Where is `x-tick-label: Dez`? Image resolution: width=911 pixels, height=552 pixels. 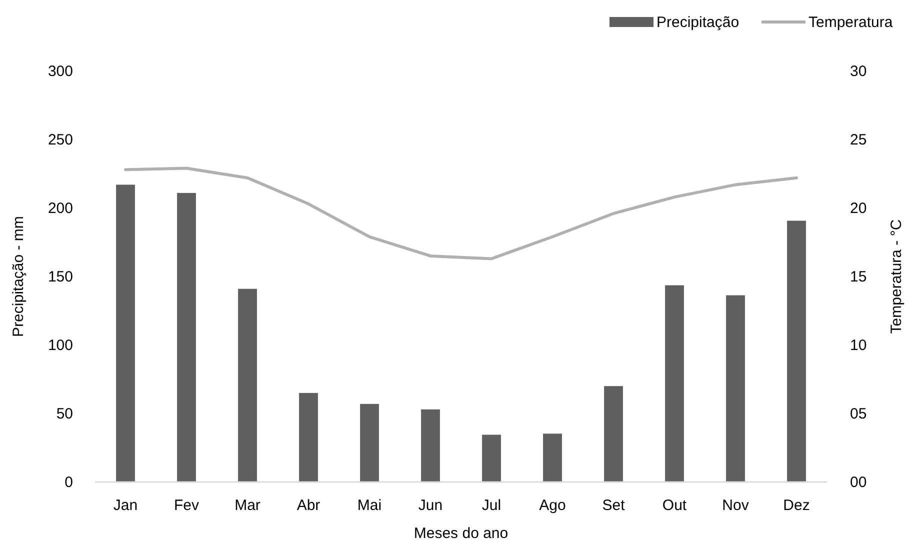
x-tick-label: Dez is located at coordinates (796, 505).